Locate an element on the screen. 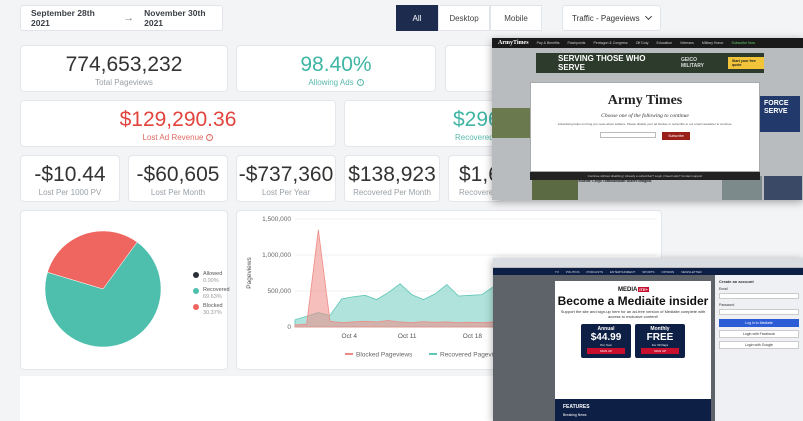  card-lost-per-month: -$60,605 Lost Per Month is located at coordinates (178, 178).